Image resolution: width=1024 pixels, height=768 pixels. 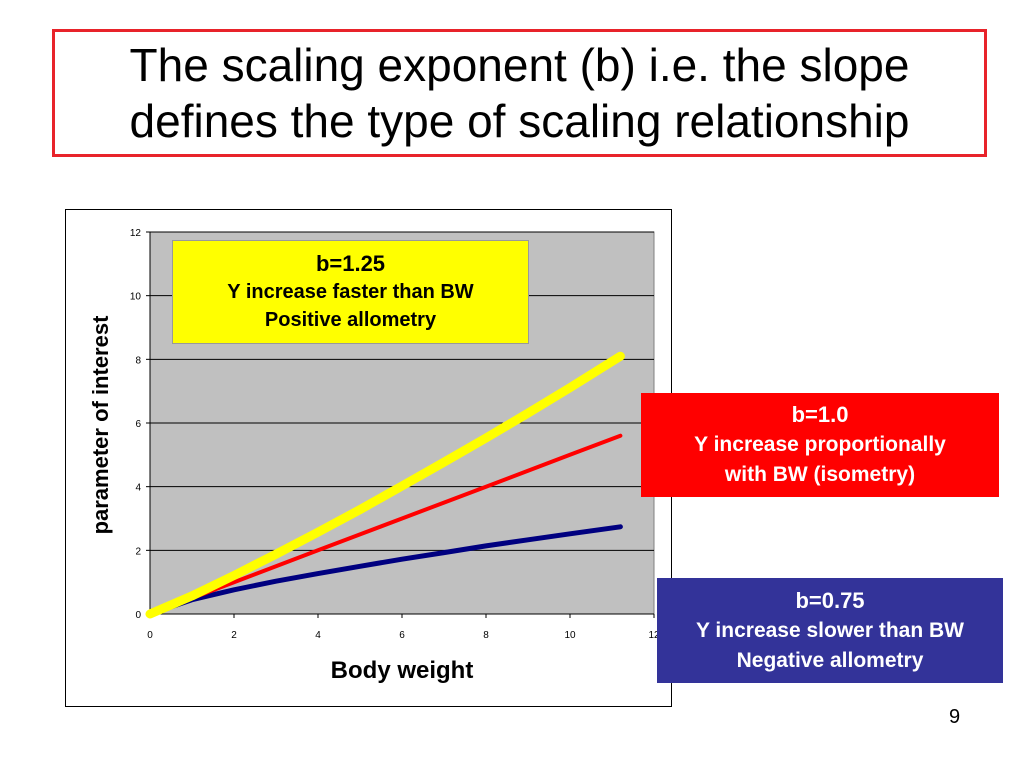 I want to click on callout-positive-exponent: b=1.25, so click(x=350, y=263).